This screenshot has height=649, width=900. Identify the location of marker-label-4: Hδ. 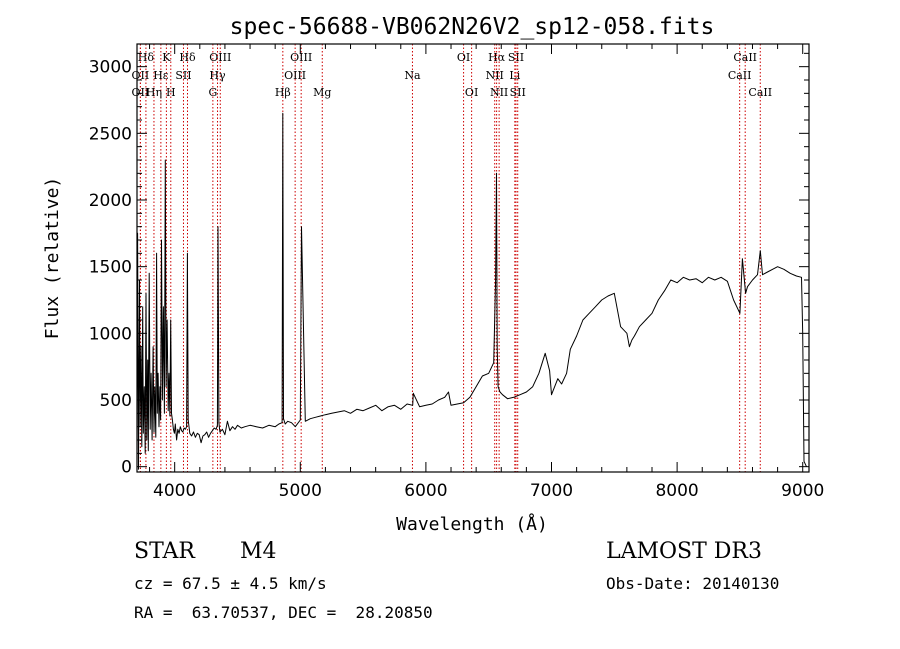
(187, 57).